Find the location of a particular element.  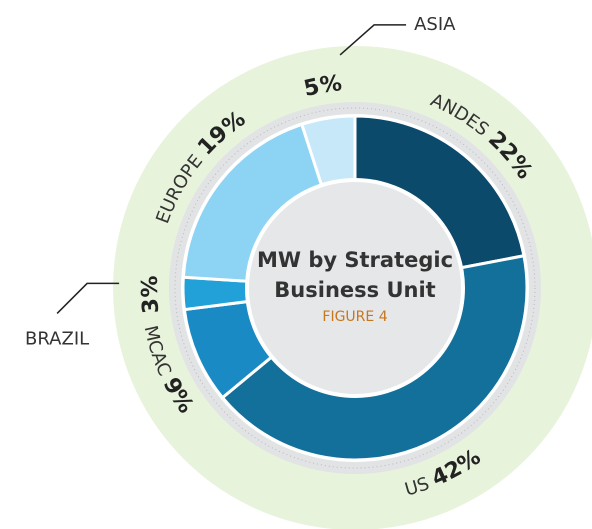

slice-label: 3% is located at coordinates (151, 294).